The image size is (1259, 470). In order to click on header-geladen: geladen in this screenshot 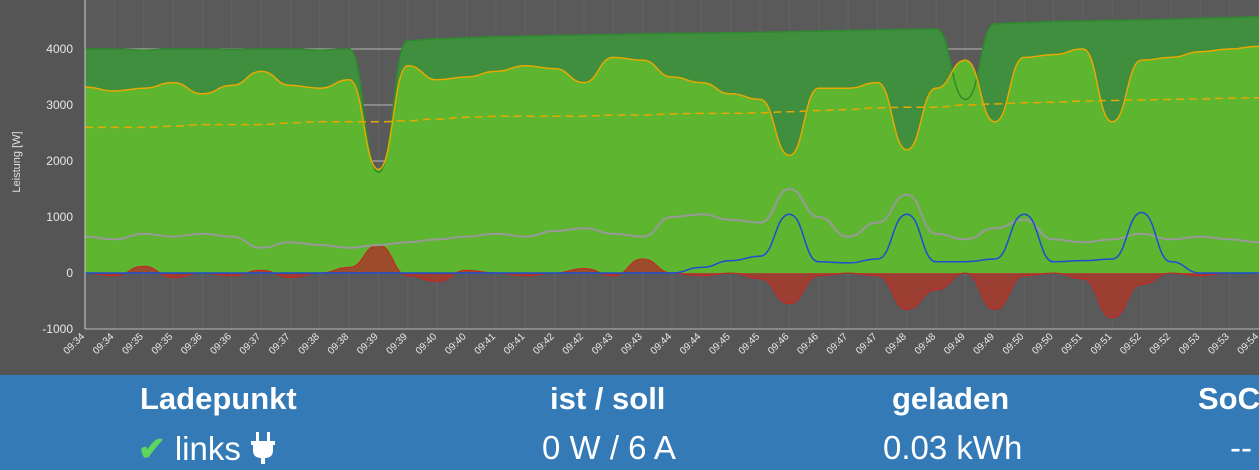, I will do `click(951, 398)`.